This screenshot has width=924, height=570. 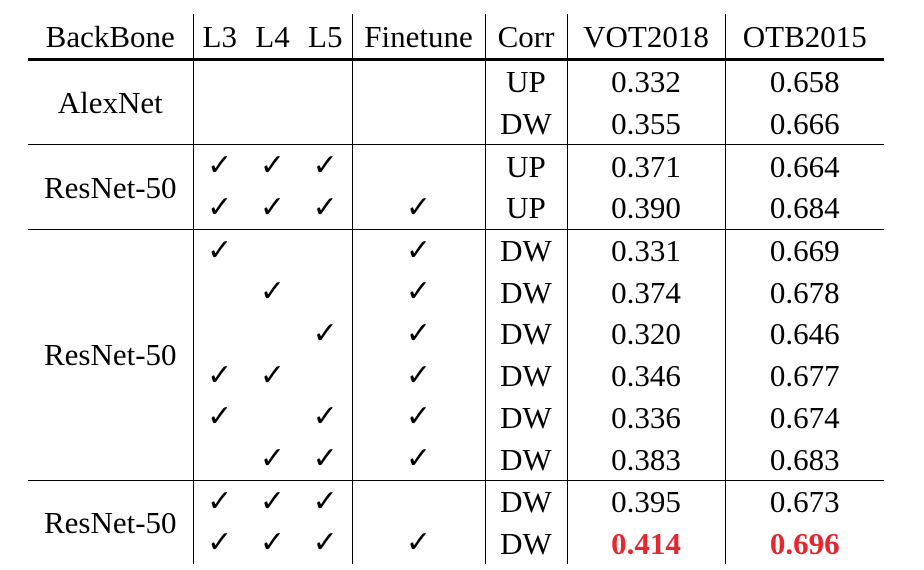 I want to click on header-l5: L5, so click(x=326, y=37).